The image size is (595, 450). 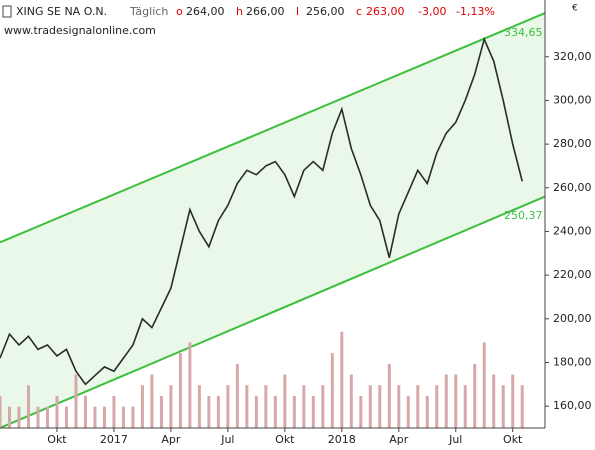 I want to click on interval: Täglich, so click(x=148, y=11).